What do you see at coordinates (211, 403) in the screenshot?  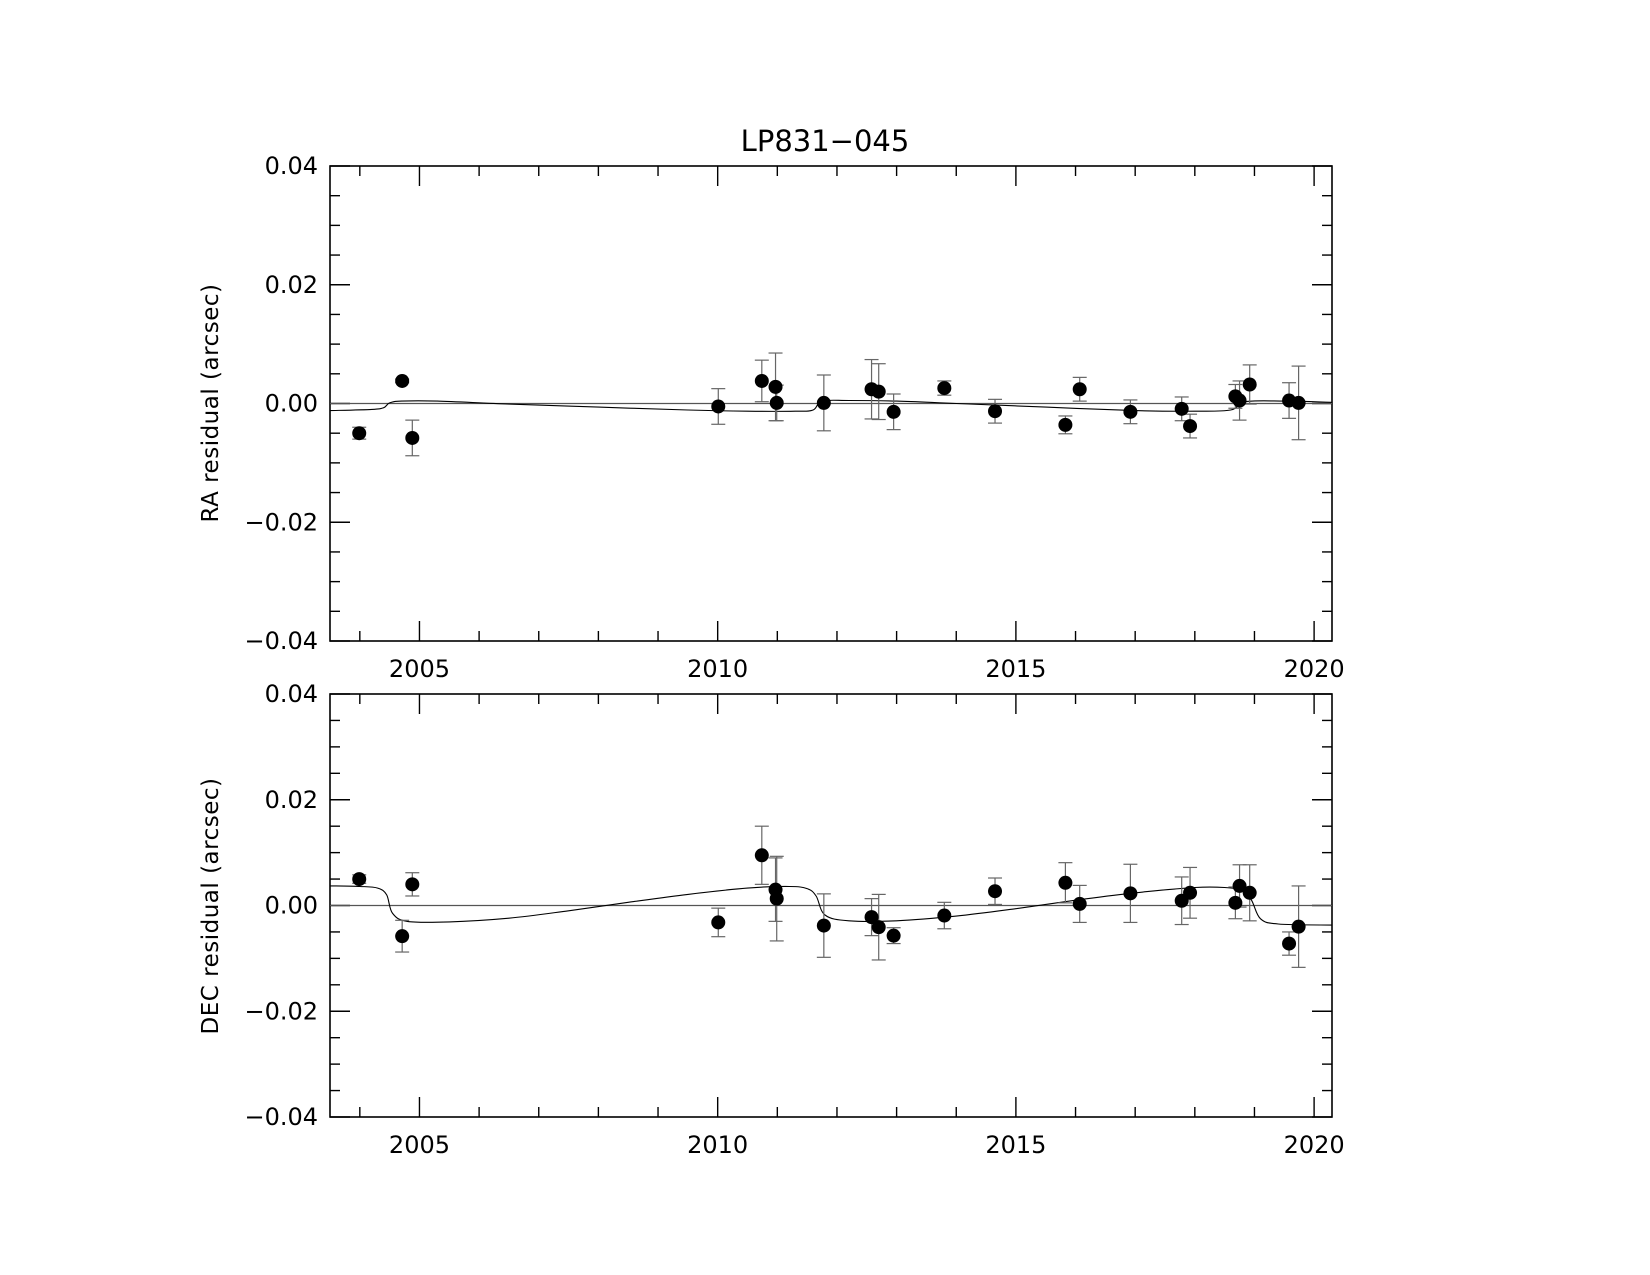 I see `y-axis-label: RA residual (arcsec)` at bounding box center [211, 403].